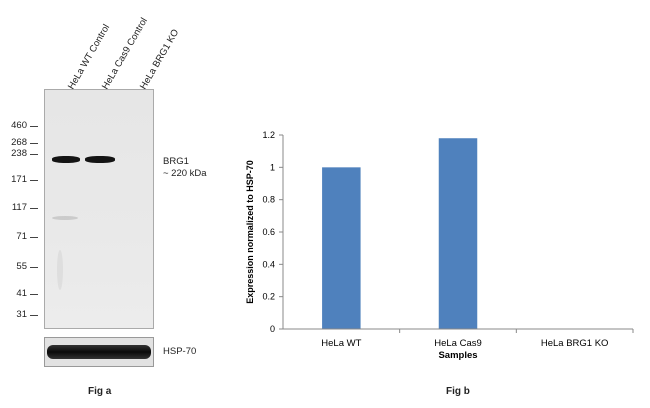 Image resolution: width=650 pixels, height=408 pixels. I want to click on marker-460: 460, so click(19, 125).